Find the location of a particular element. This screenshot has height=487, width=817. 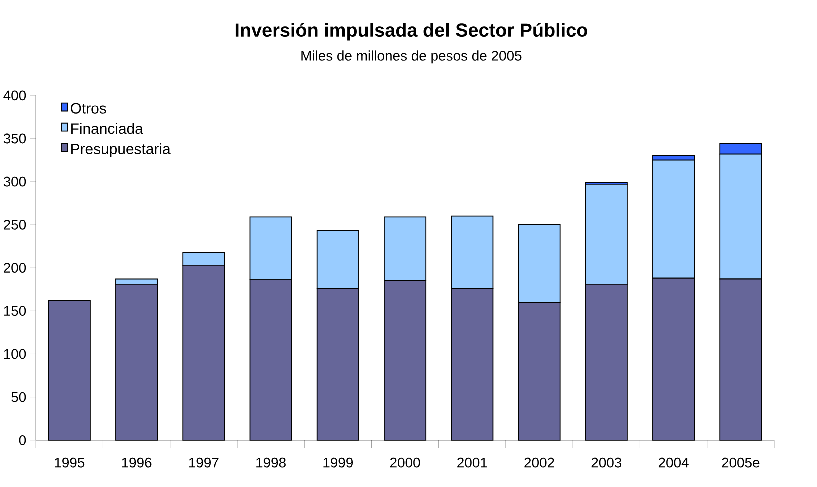

x-tick-label: 1995 is located at coordinates (70, 463).